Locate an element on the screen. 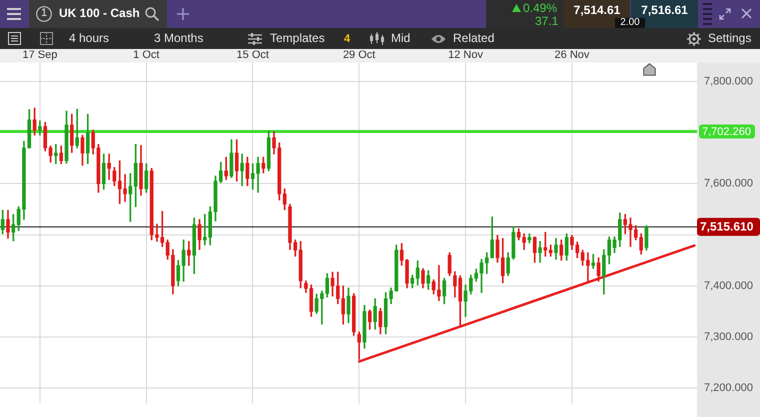 The image size is (760, 417). x-tick-label: 29 Oct is located at coordinates (359, 55).